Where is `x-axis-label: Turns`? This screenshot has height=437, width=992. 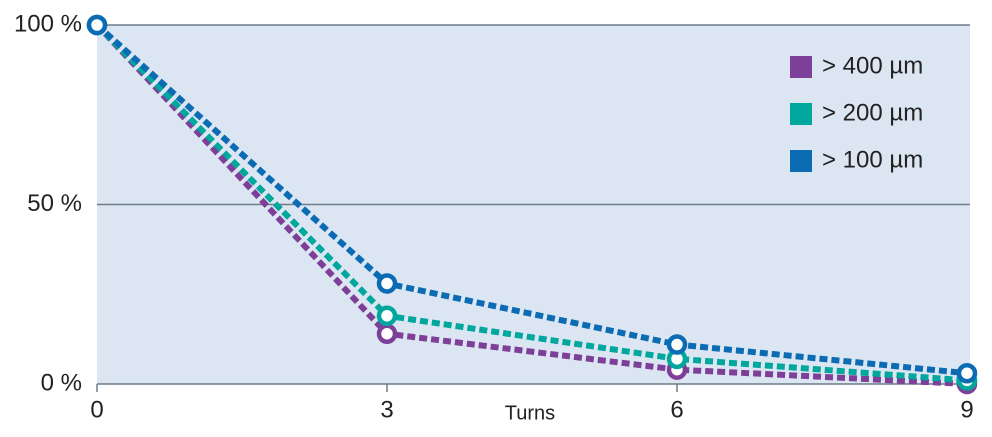
x-axis-label: Turns is located at coordinates (530, 413).